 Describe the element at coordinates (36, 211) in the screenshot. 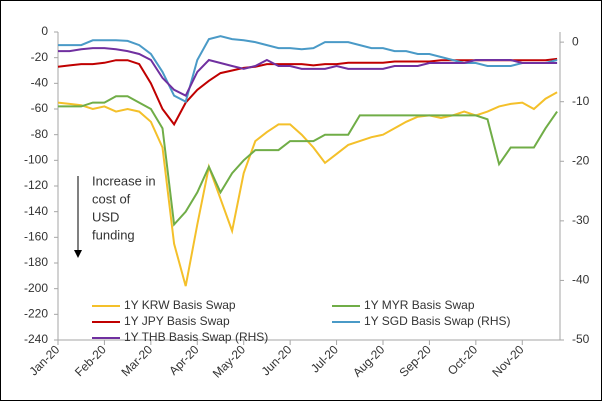

I see `y-tick-label: -140` at that location.